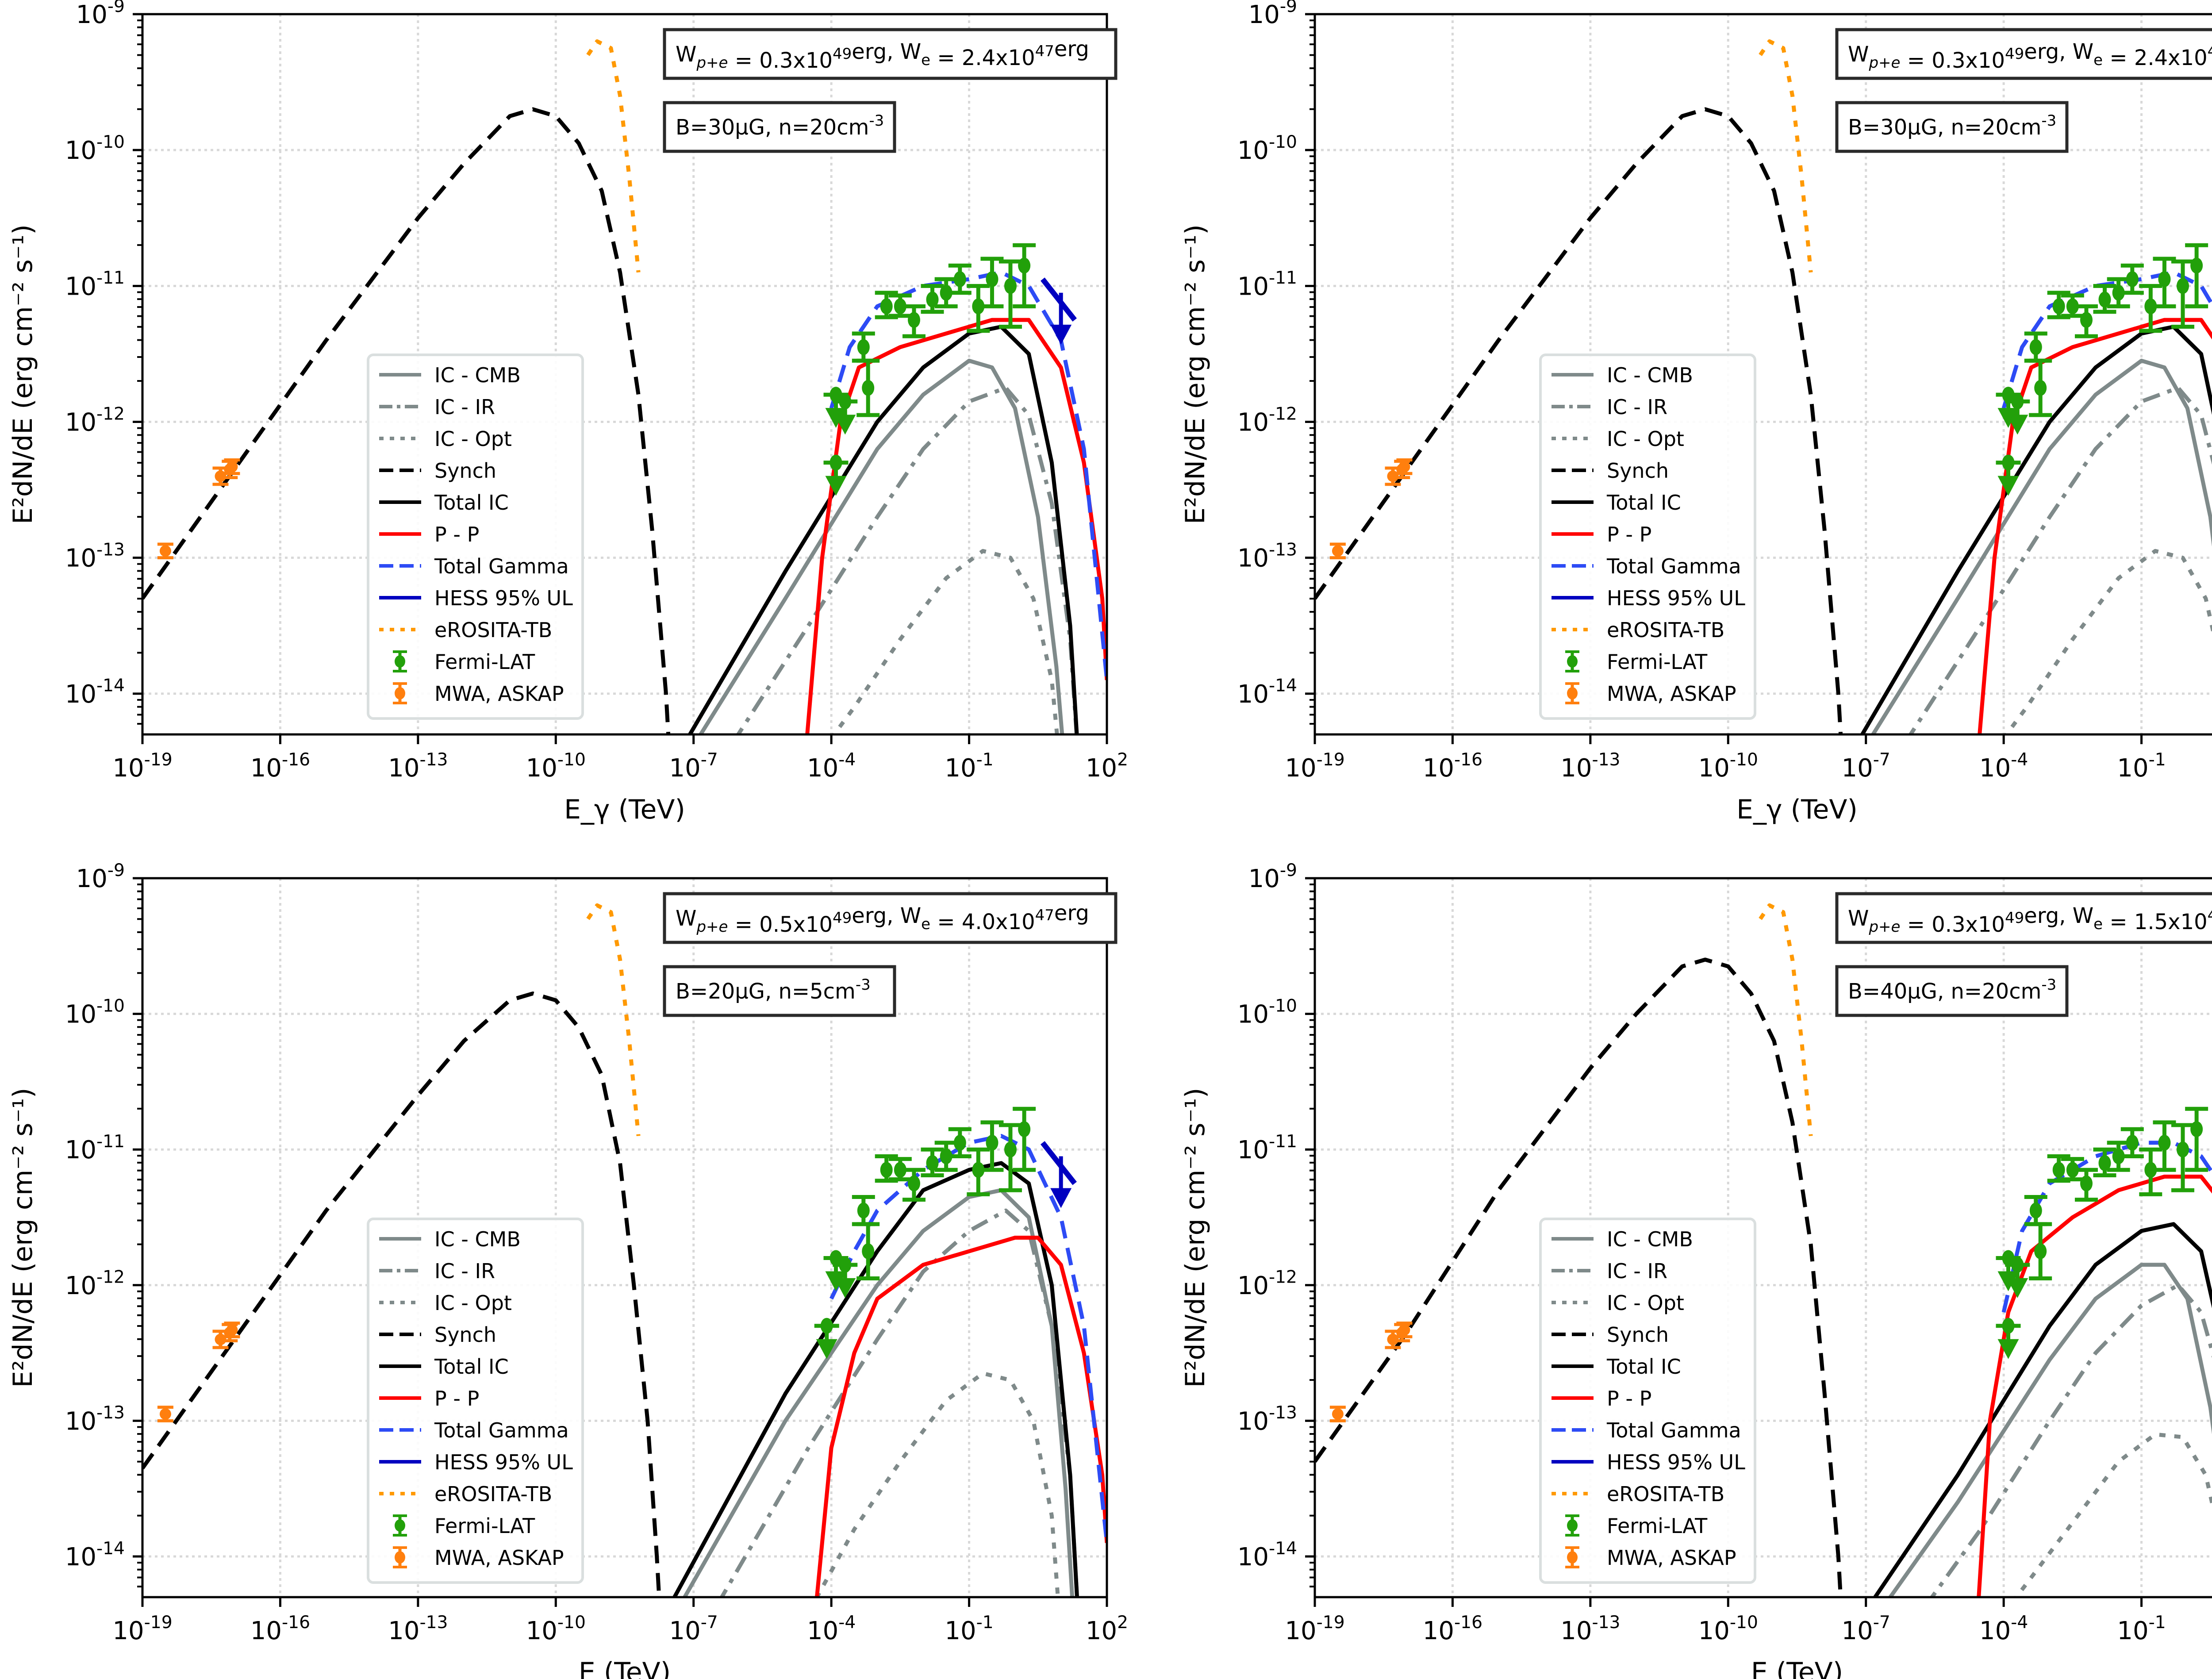 Image resolution: width=2212 pixels, height=1679 pixels. I want to click on legend-entry: Total Gamma, so click(1646, 566).